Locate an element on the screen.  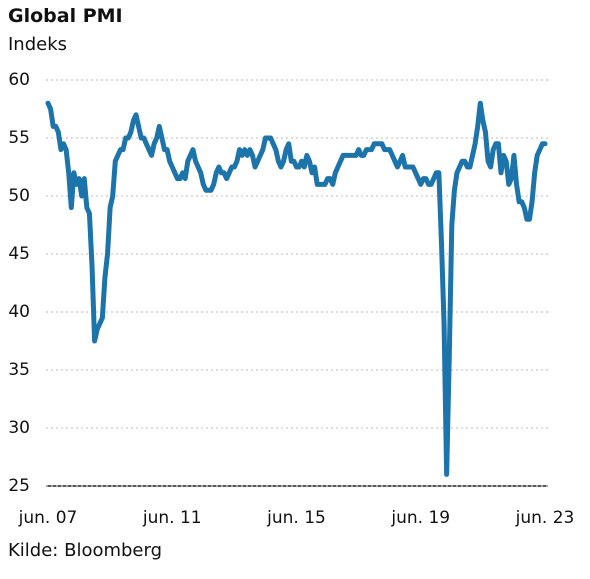
y-tick-label: 45 is located at coordinates (19, 254).